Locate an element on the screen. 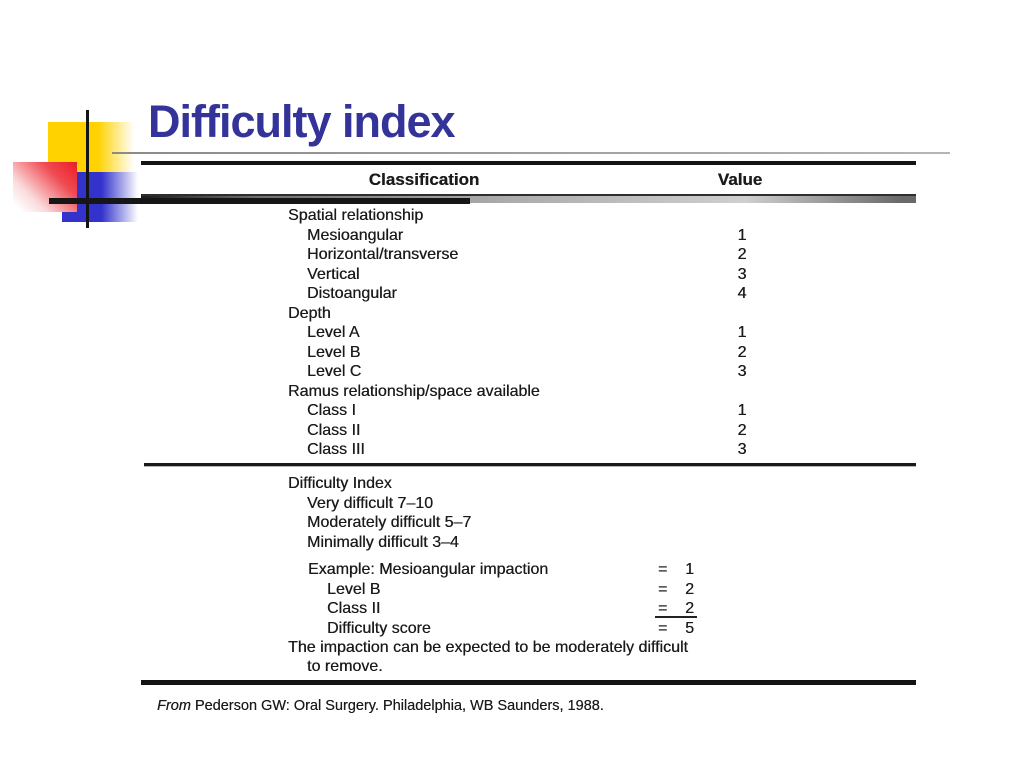  section-header-row: Depth is located at coordinates (528, 314).